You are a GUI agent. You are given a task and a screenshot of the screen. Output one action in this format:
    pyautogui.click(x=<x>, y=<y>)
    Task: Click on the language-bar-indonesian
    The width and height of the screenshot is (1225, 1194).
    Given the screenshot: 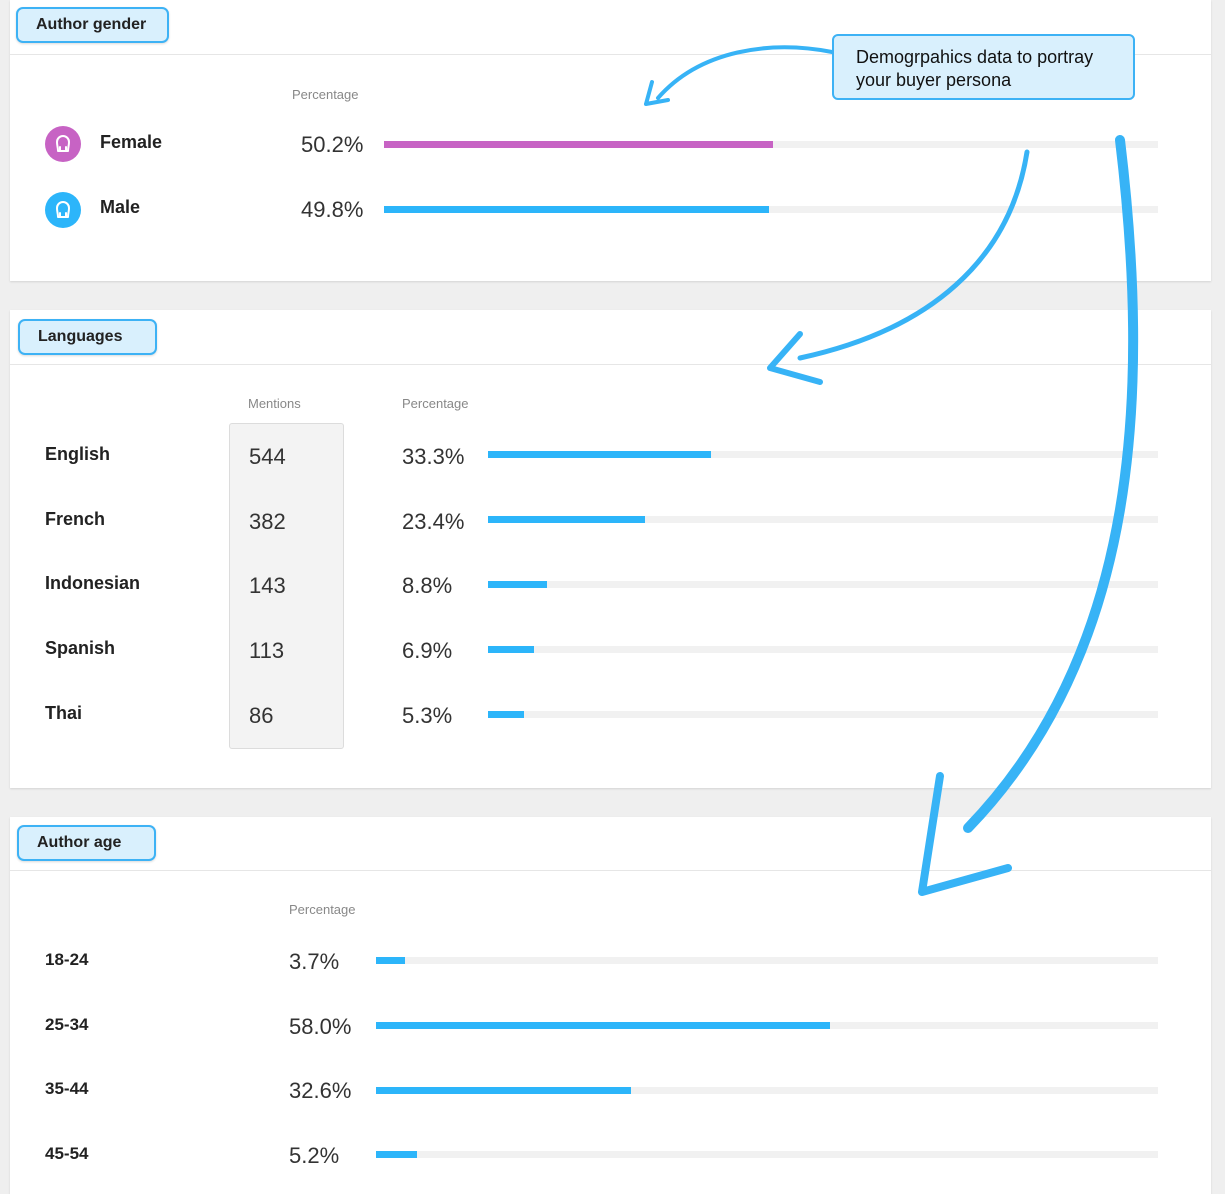 What is the action you would take?
    pyautogui.click(x=517, y=584)
    